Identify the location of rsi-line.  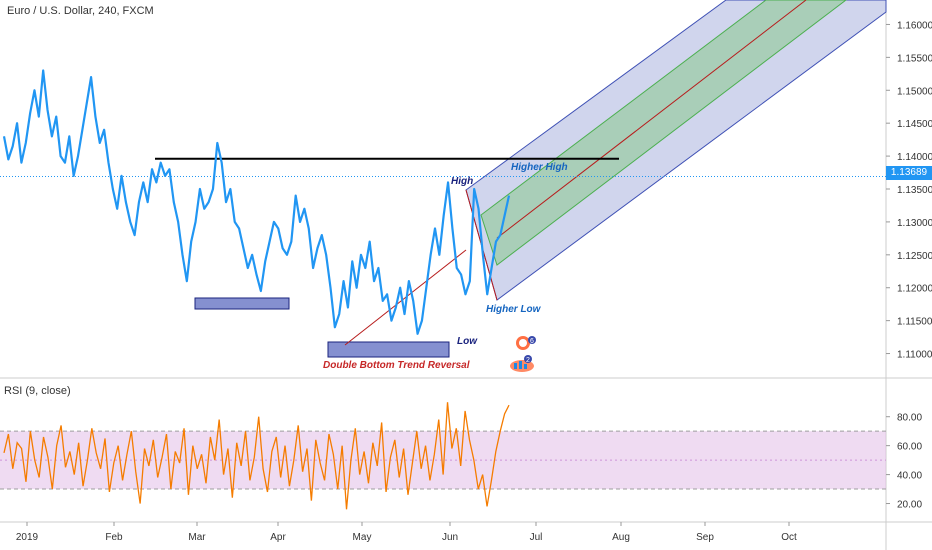
(256, 456).